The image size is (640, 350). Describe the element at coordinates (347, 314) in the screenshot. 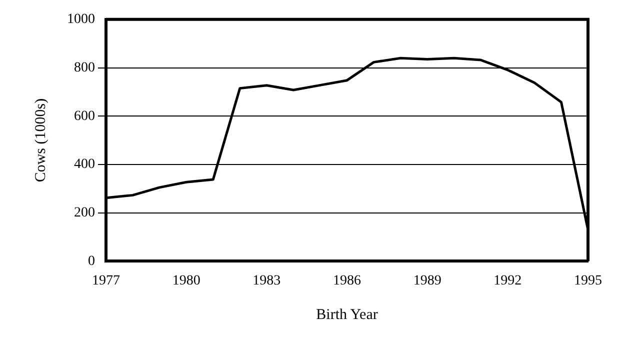

I see `x-axis-title: Birth Year` at that location.